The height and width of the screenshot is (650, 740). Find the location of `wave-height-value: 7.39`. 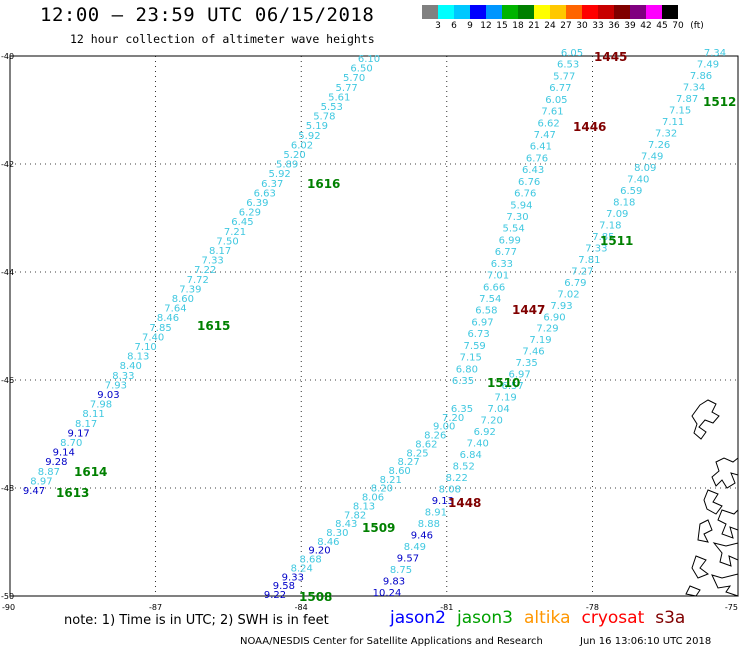

wave-height-value: 7.39 is located at coordinates (190, 289).